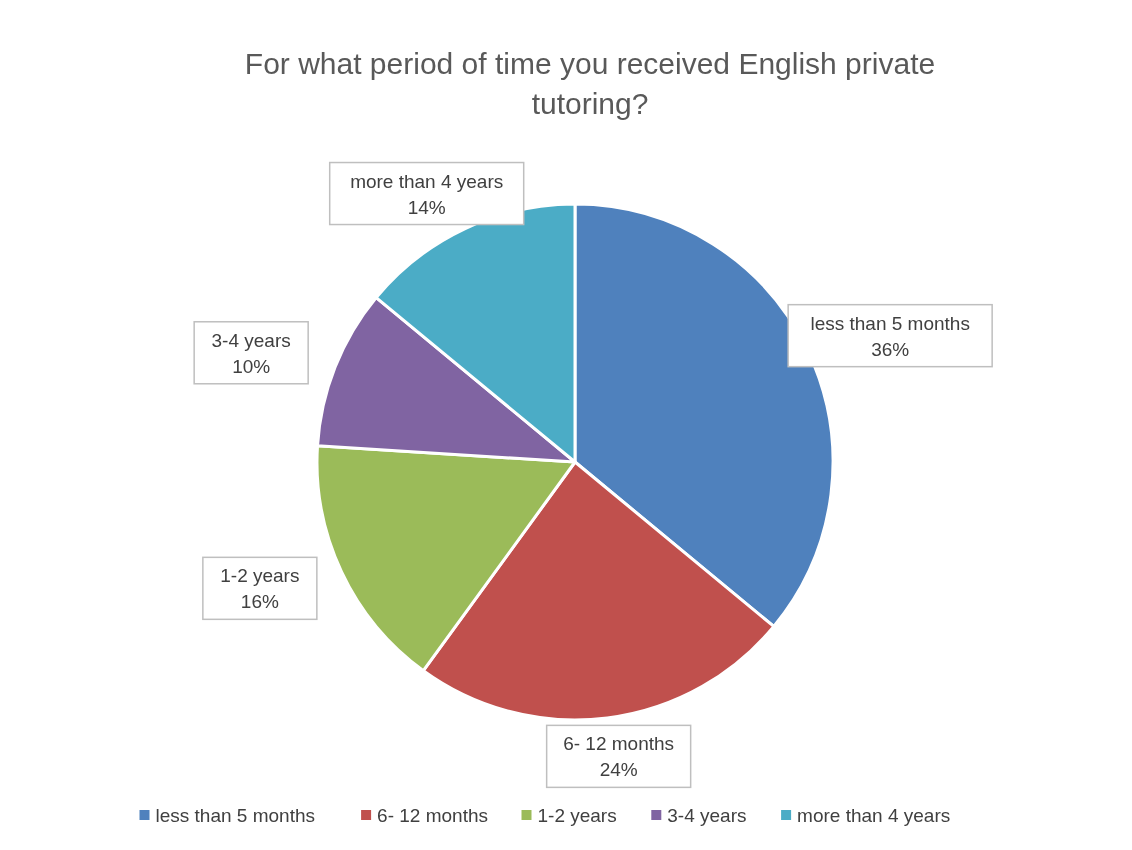 The image size is (1132, 850). Describe the element at coordinates (251, 366) in the screenshot. I see `data-label: 10%` at that location.